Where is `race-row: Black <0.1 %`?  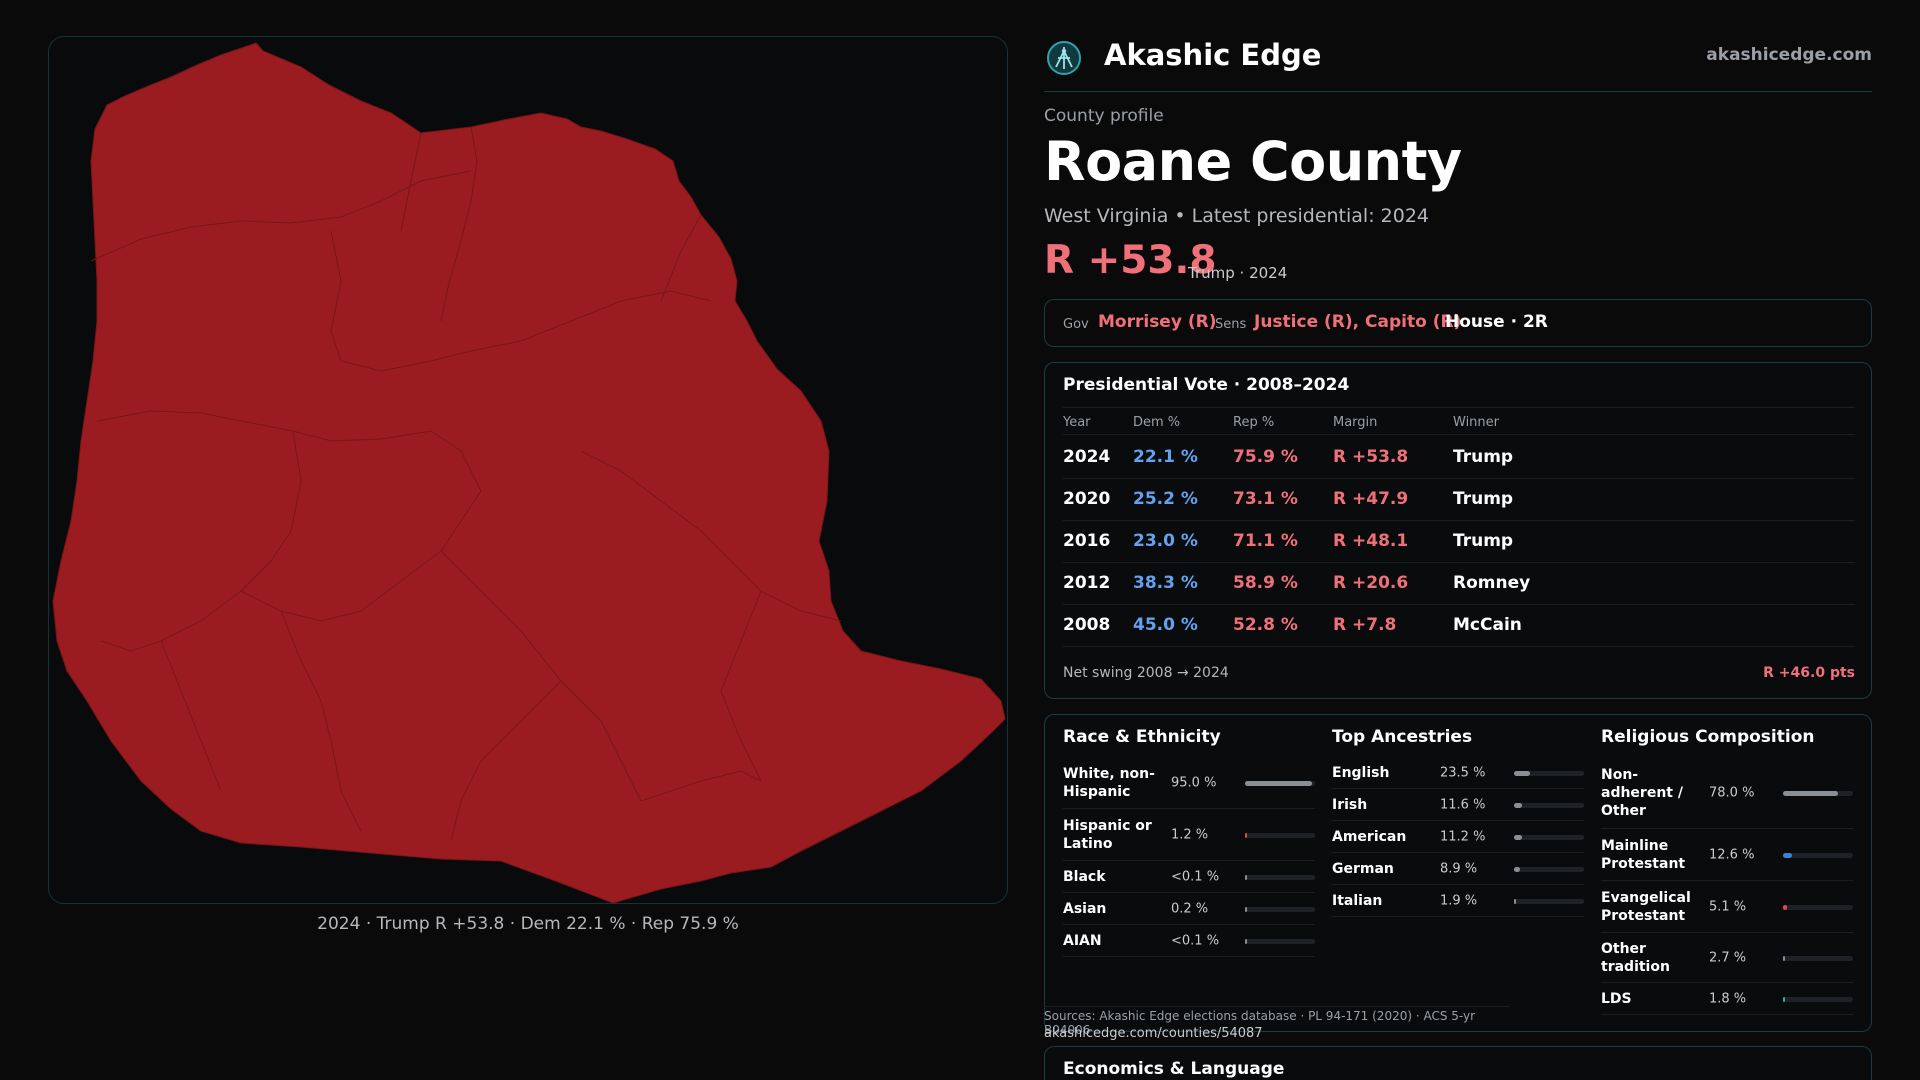 race-row: Black <0.1 % is located at coordinates (1189, 877).